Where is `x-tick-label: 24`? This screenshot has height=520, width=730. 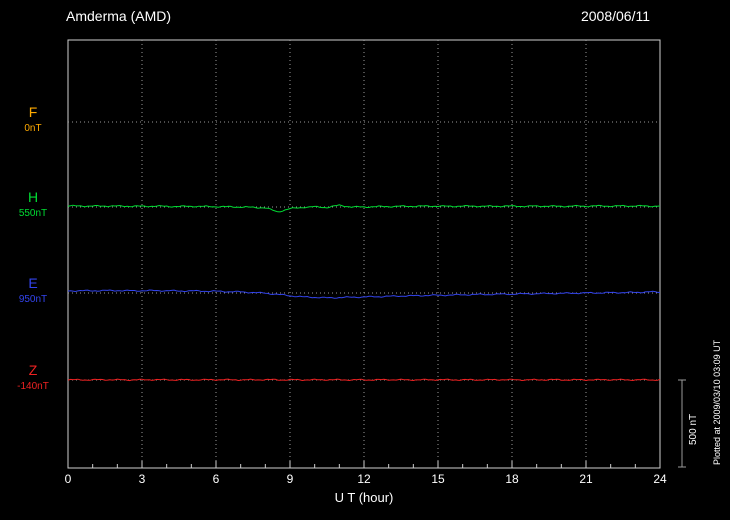 x-tick-label: 24 is located at coordinates (660, 479).